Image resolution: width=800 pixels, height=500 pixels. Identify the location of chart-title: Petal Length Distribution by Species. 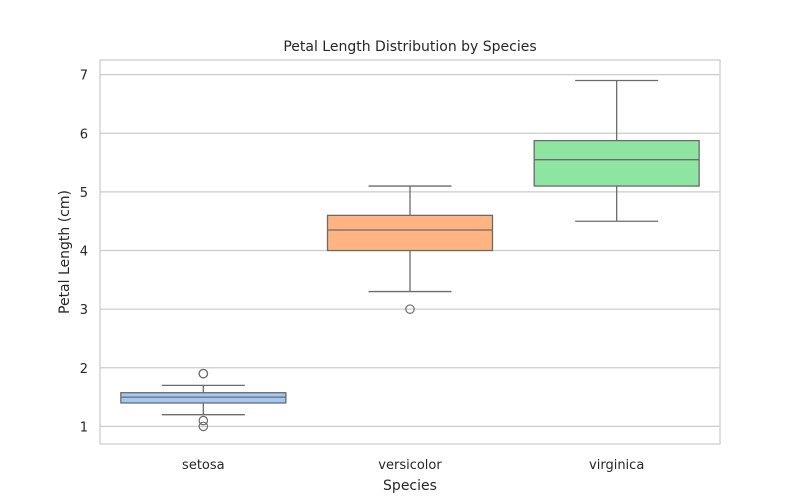
(409, 47).